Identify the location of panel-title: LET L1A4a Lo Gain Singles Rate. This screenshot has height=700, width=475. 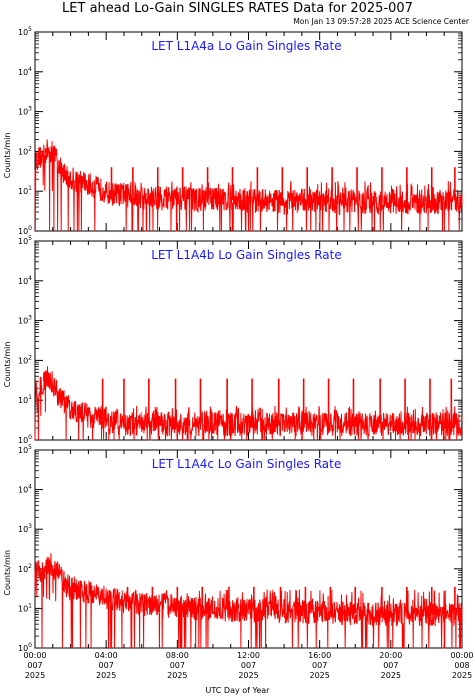
(246, 46).